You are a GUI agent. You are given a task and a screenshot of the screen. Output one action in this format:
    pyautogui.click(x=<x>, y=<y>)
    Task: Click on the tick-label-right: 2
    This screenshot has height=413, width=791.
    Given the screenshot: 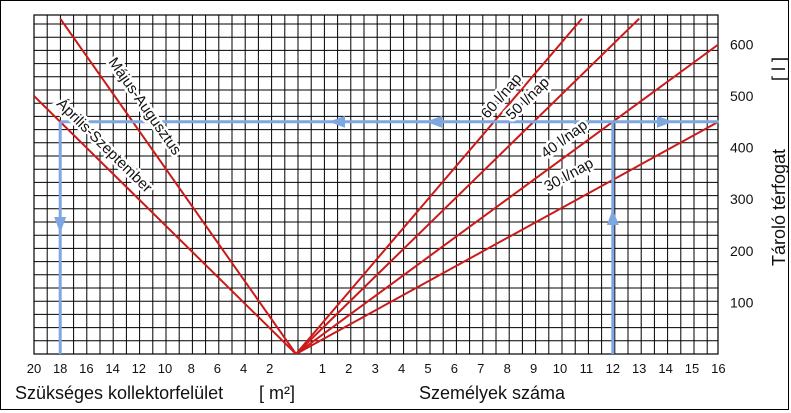 What is the action you would take?
    pyautogui.click(x=348, y=368)
    